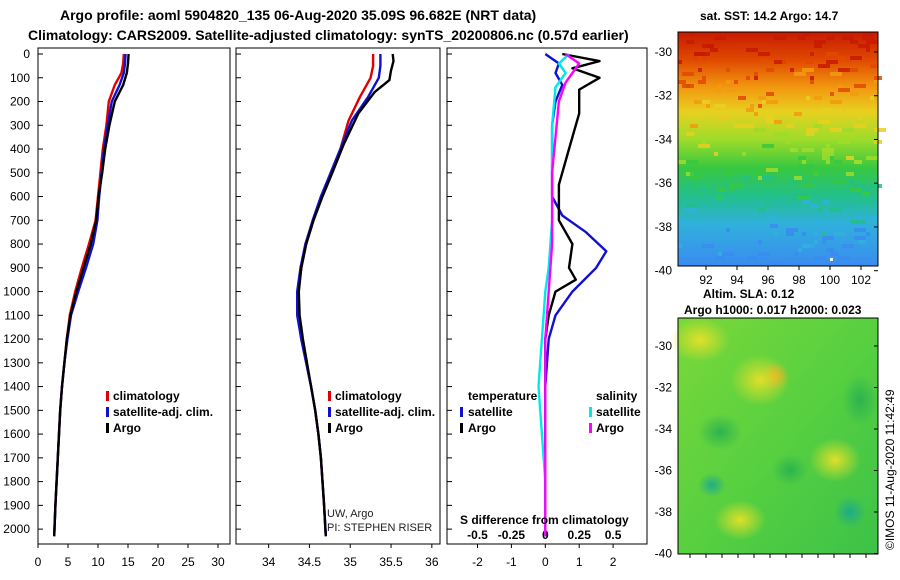 This screenshot has height=580, width=900. What do you see at coordinates (16, 292) in the screenshot?
I see `depth-tick-label: 1000` at bounding box center [16, 292].